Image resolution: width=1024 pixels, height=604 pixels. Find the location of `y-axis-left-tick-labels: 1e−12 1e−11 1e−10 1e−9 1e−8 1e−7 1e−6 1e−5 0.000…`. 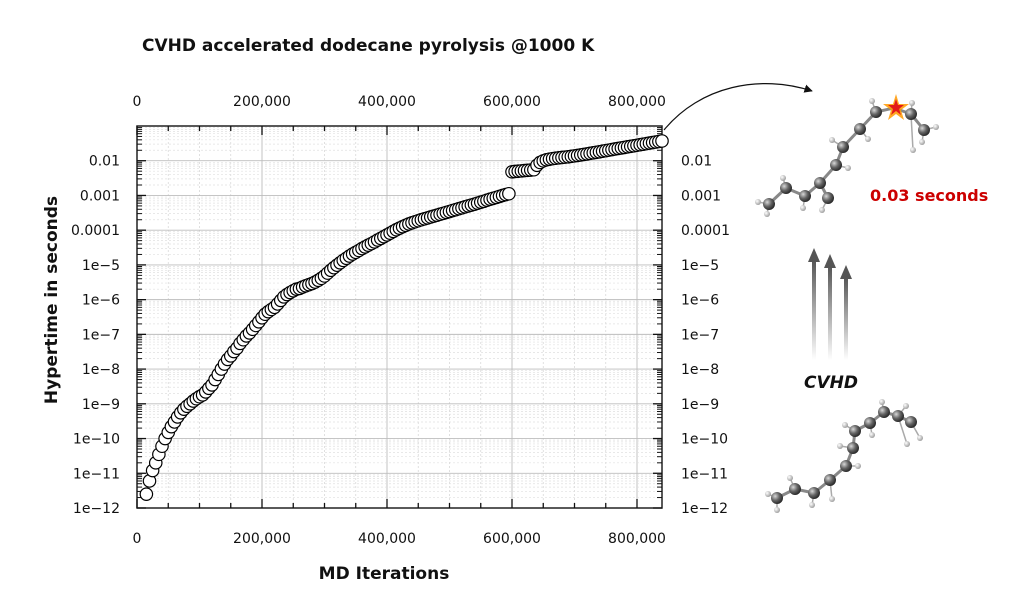

y-axis-left-tick-labels: 1e−12 1e−11 1e−10 1e−9 1e−8 1e−7 1e−6 1e−5 0.000… is located at coordinates (95, 335).